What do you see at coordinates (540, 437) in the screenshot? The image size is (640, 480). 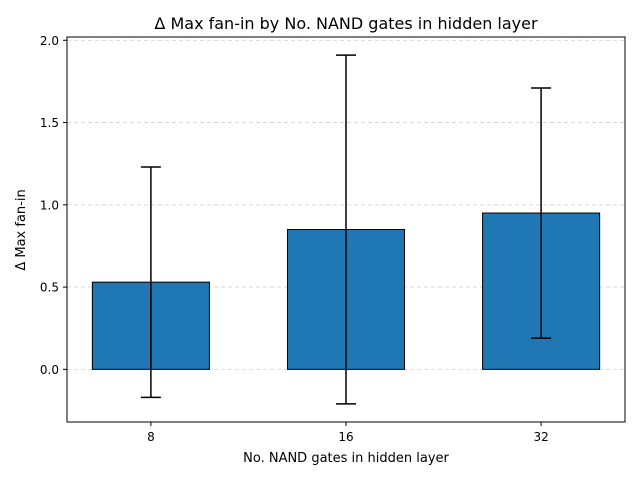 I see `x-tick-label: 32` at bounding box center [540, 437].